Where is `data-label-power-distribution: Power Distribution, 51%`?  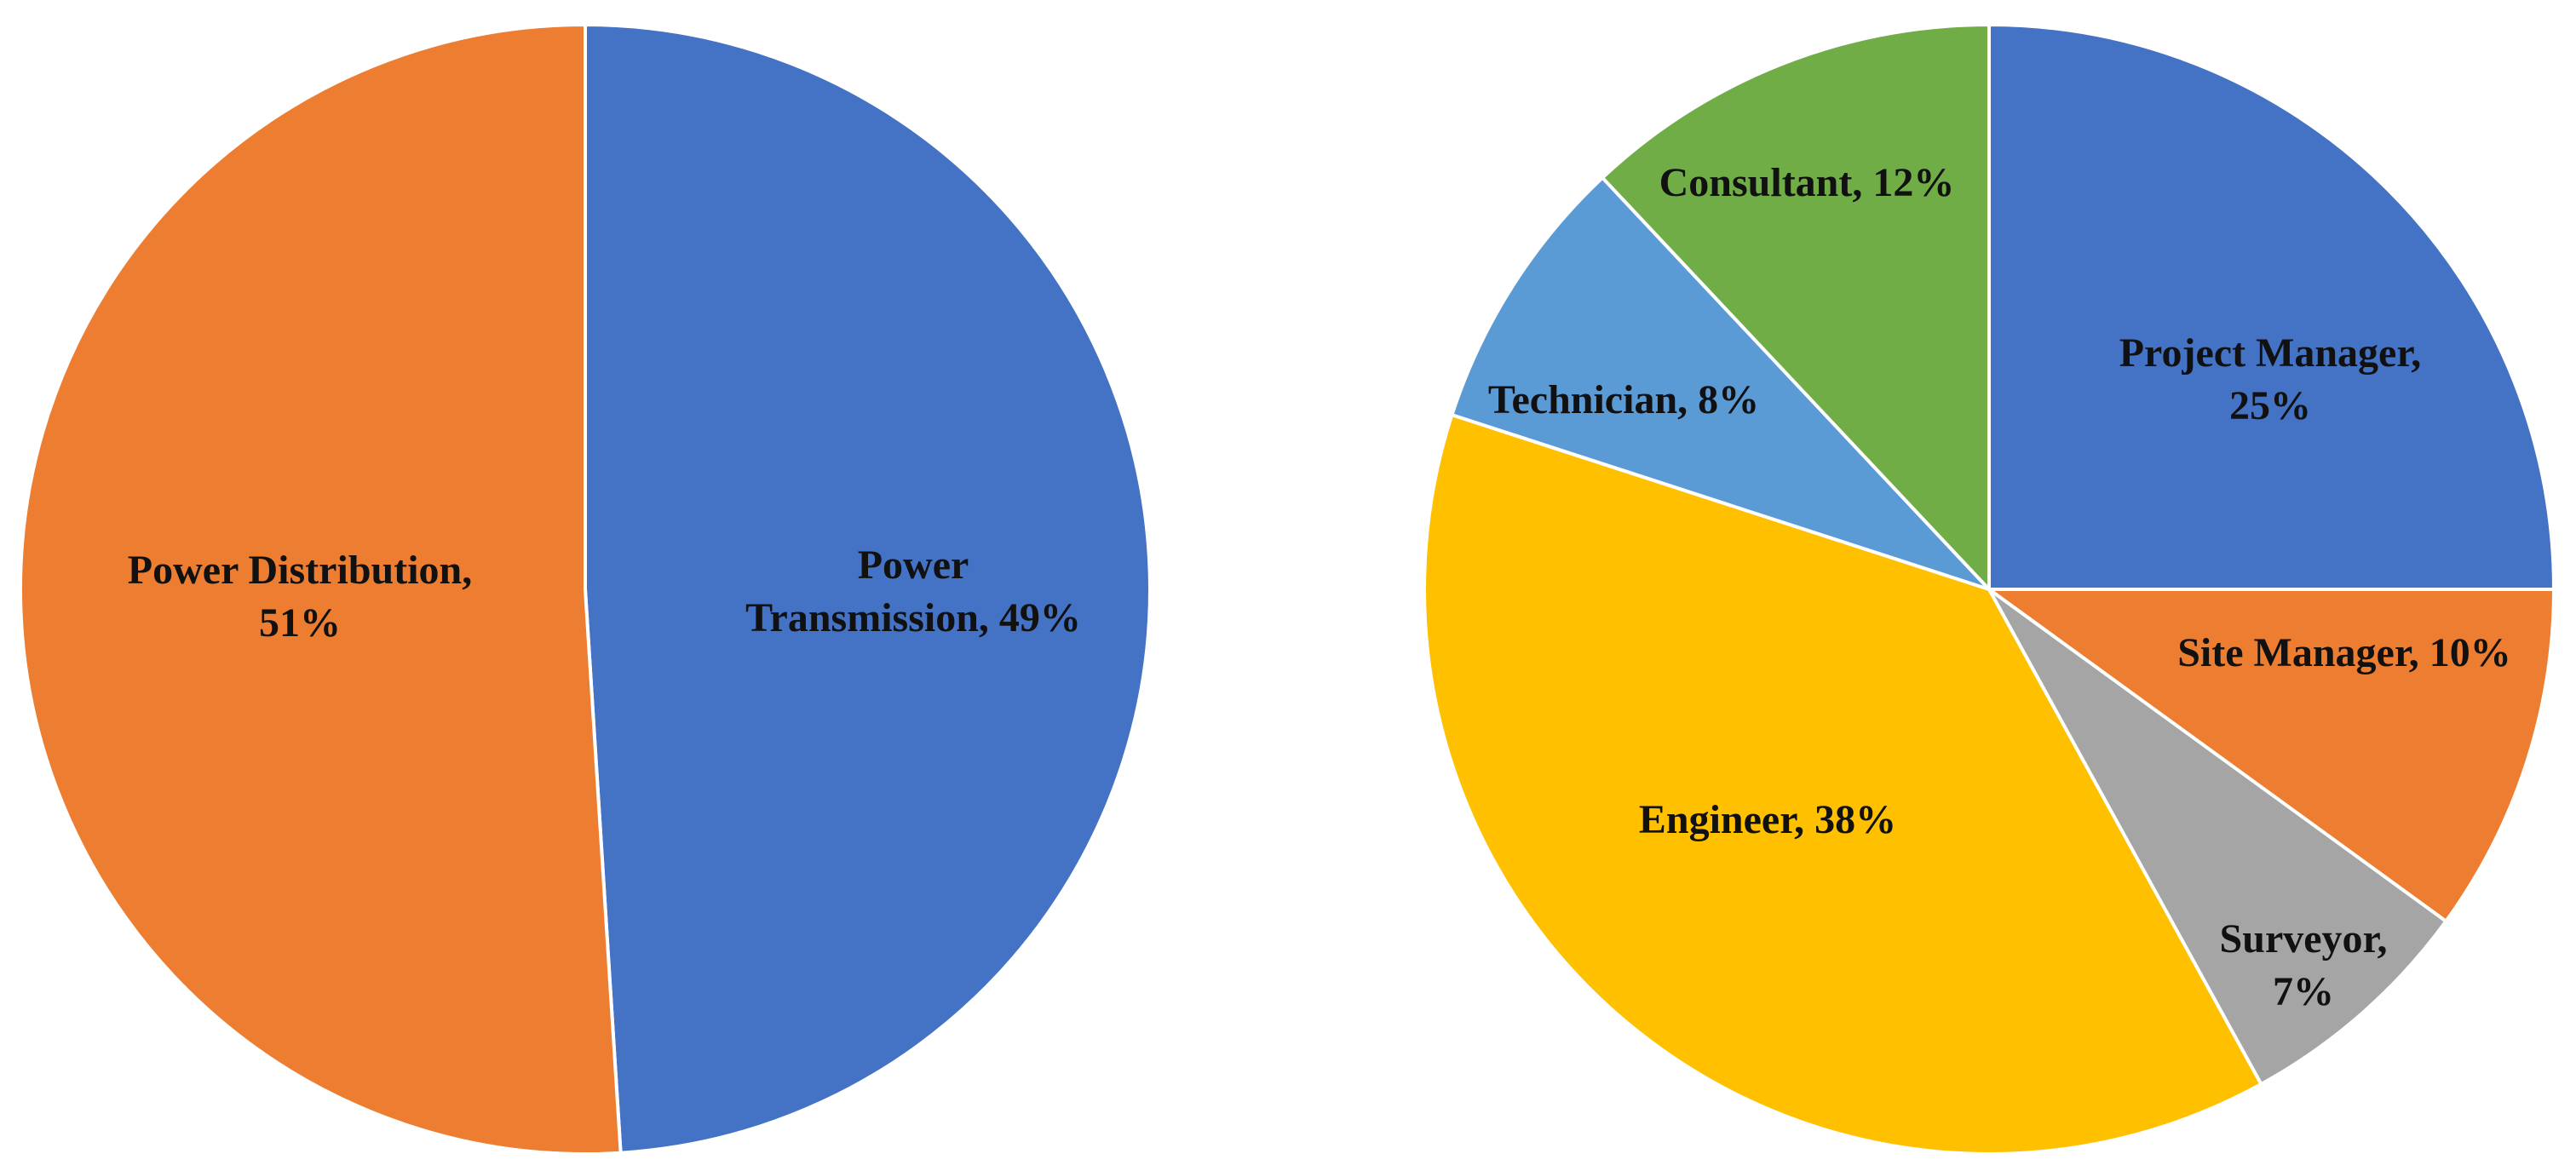 data-label-power-distribution: Power Distribution, 51% is located at coordinates (300, 597).